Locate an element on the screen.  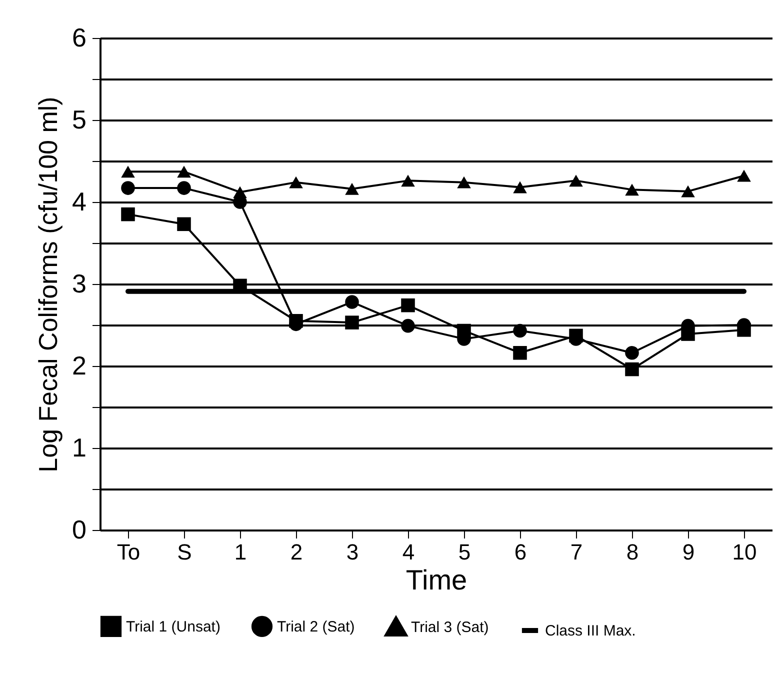
y-tick-label: 6 is located at coordinates (79, 37).